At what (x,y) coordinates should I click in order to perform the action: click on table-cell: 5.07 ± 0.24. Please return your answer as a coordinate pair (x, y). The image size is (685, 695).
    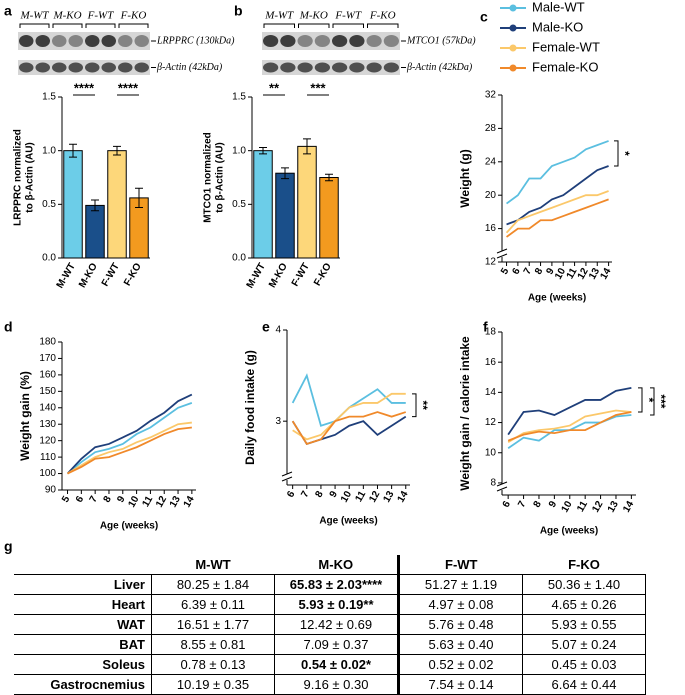
    Looking at the image, I should click on (584, 644).